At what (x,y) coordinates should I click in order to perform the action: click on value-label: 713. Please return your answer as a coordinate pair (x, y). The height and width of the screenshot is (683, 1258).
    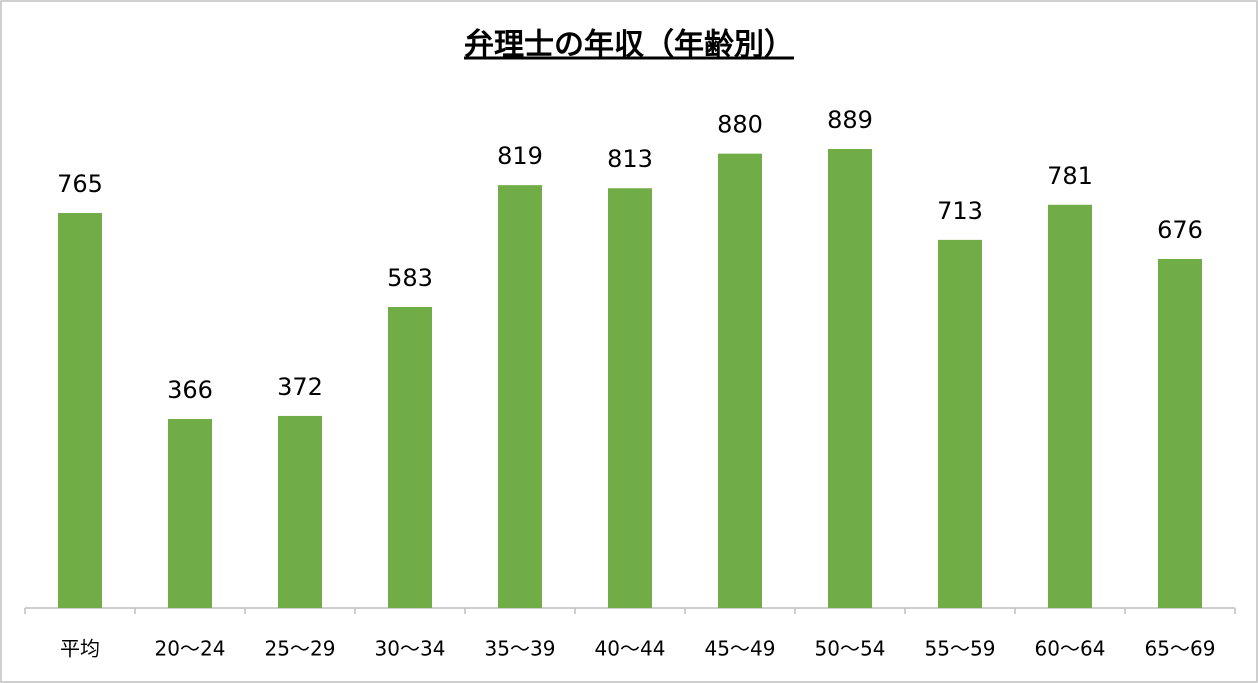
    Looking at the image, I should click on (960, 211).